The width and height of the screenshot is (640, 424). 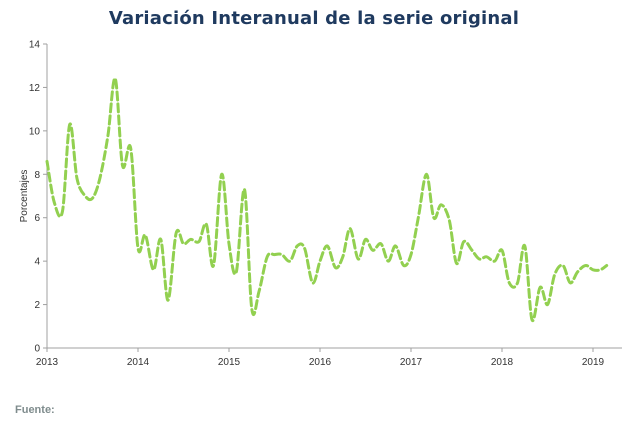 What do you see at coordinates (35, 45) in the screenshot?
I see `y-tick-label: 14` at bounding box center [35, 45].